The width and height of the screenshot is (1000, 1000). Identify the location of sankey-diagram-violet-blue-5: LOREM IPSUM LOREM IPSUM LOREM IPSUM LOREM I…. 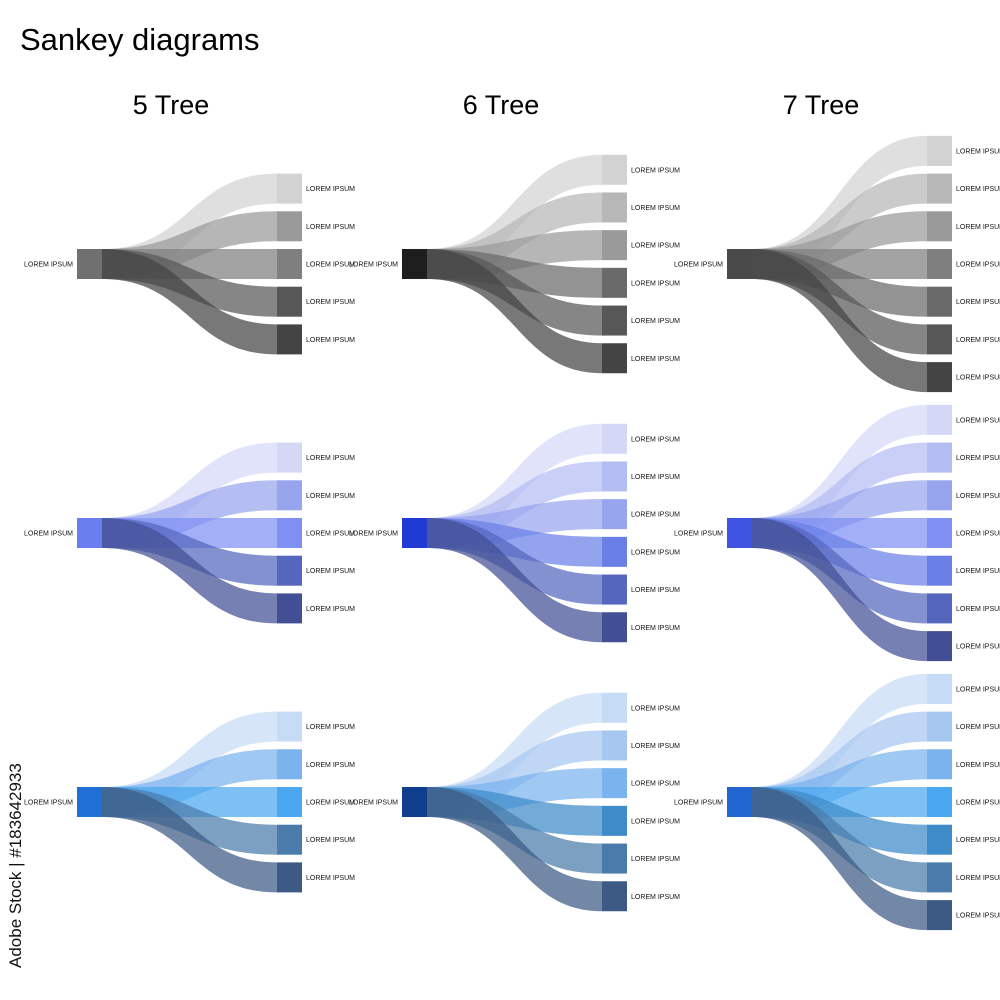
(189, 533).